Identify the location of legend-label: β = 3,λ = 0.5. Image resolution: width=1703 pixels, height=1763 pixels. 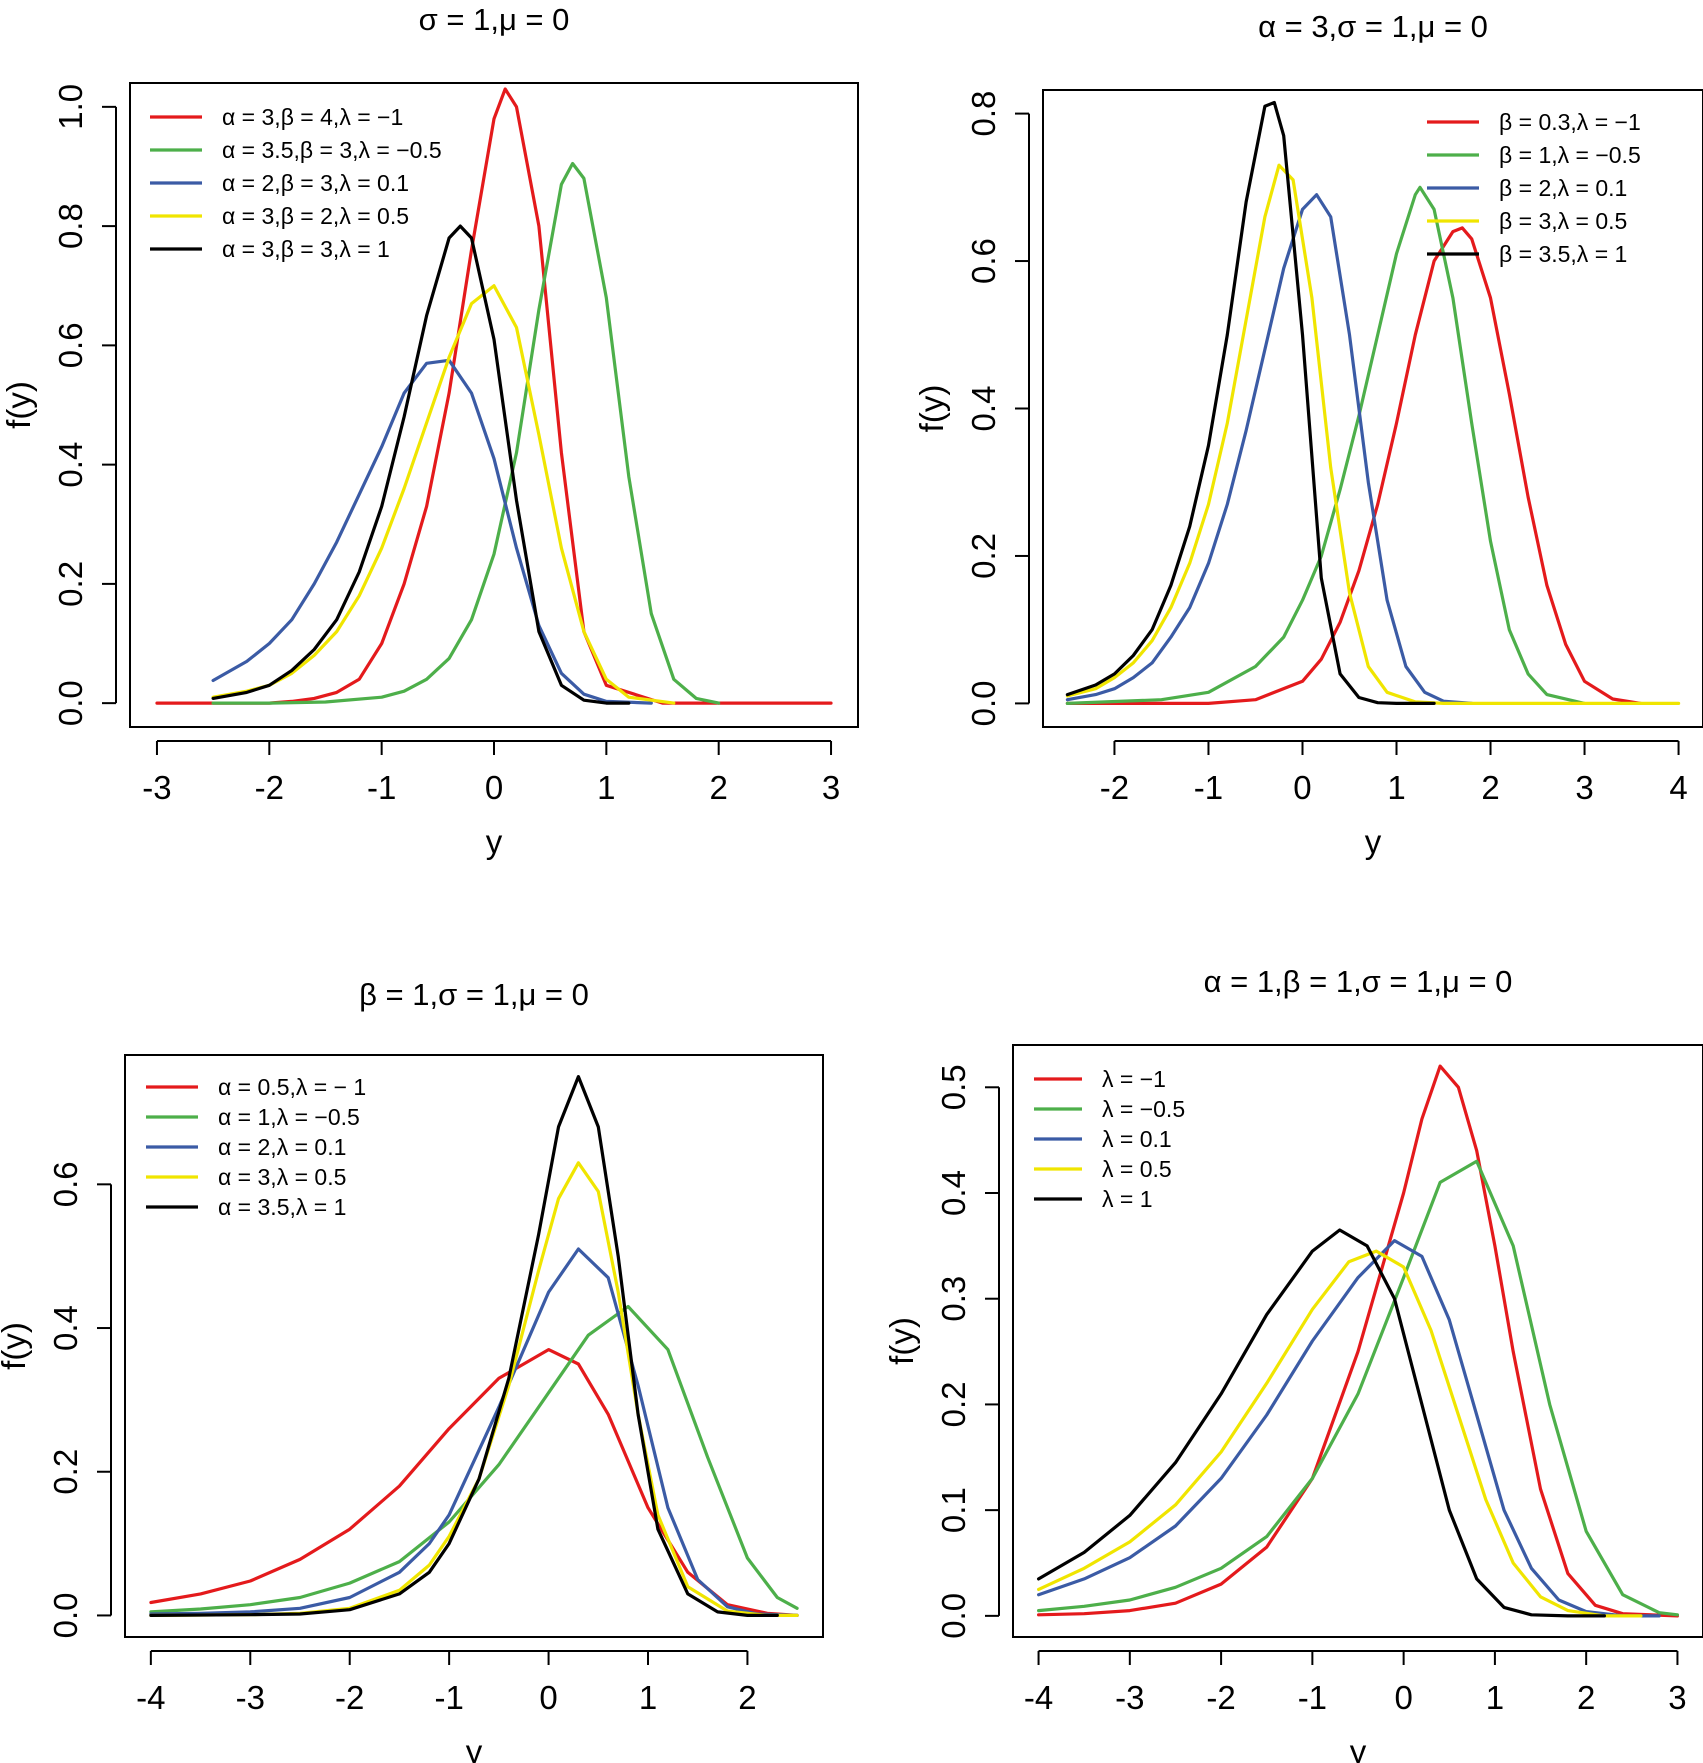
(1563, 221).